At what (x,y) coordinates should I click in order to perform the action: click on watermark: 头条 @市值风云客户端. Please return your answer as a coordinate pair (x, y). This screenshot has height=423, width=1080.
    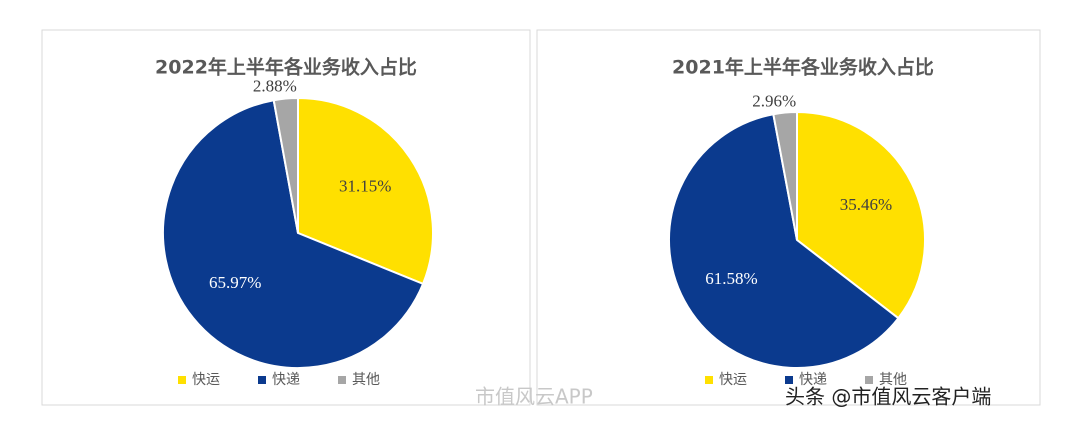
    Looking at the image, I should click on (888, 397).